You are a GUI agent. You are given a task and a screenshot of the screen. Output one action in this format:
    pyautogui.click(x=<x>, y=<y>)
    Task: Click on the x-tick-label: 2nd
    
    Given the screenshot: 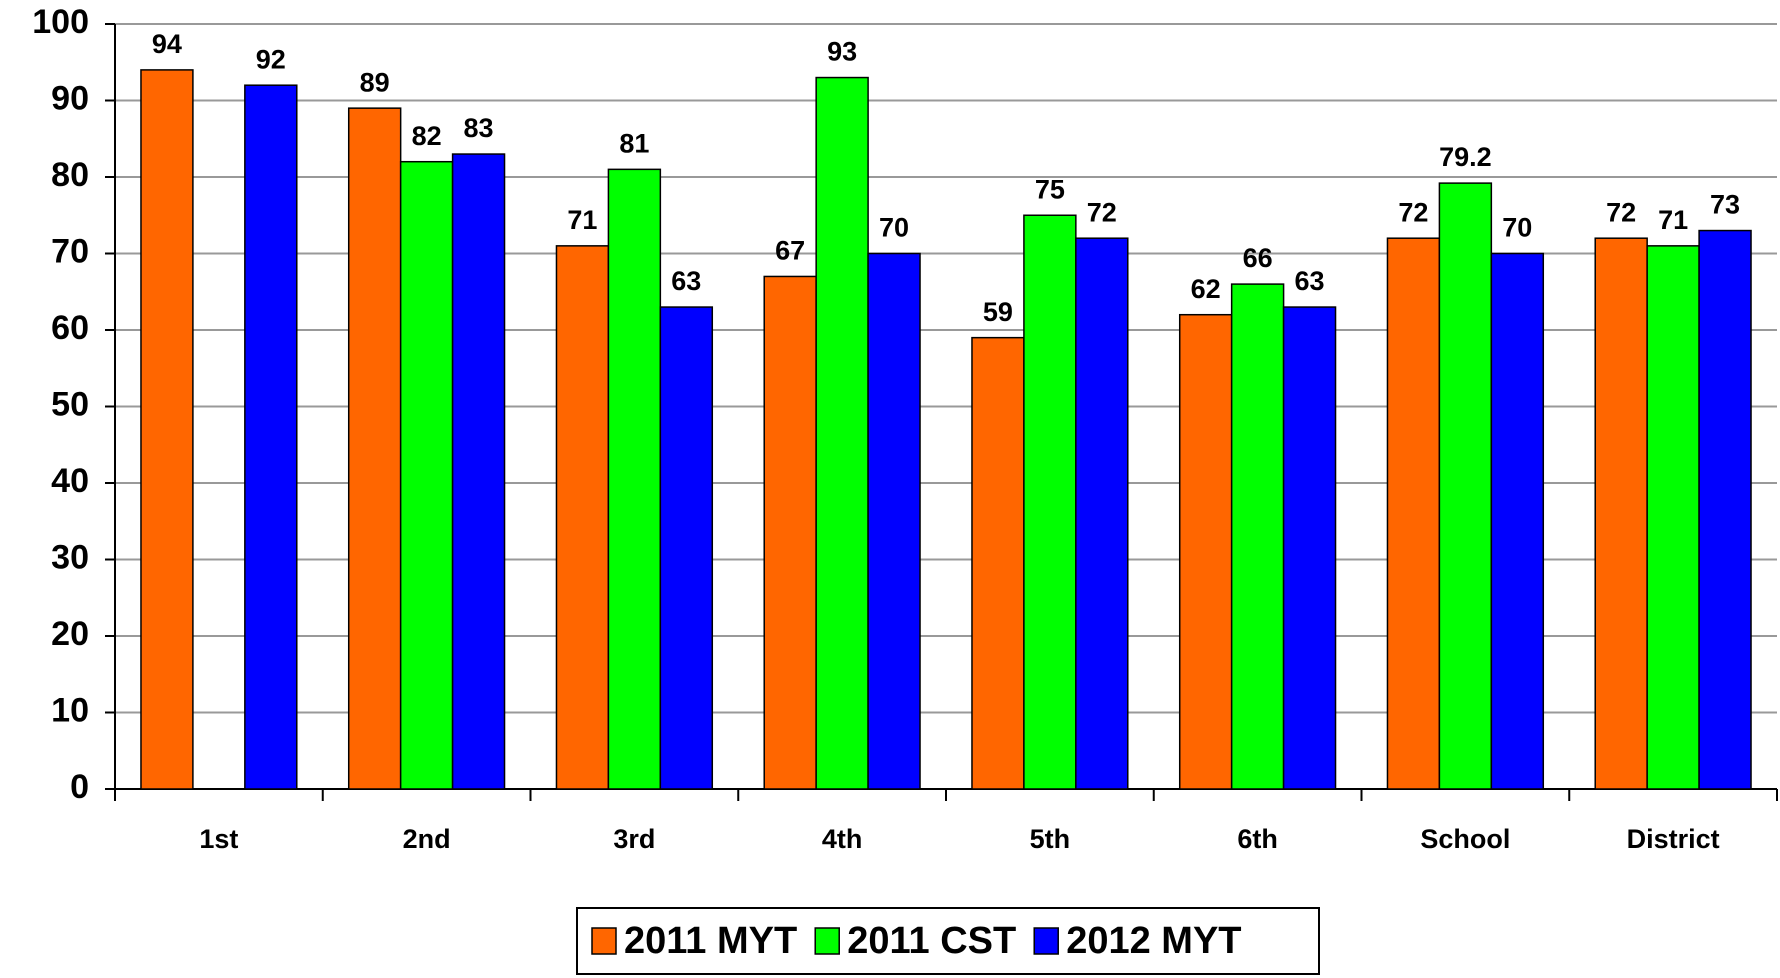 What is the action you would take?
    pyautogui.click(x=427, y=839)
    